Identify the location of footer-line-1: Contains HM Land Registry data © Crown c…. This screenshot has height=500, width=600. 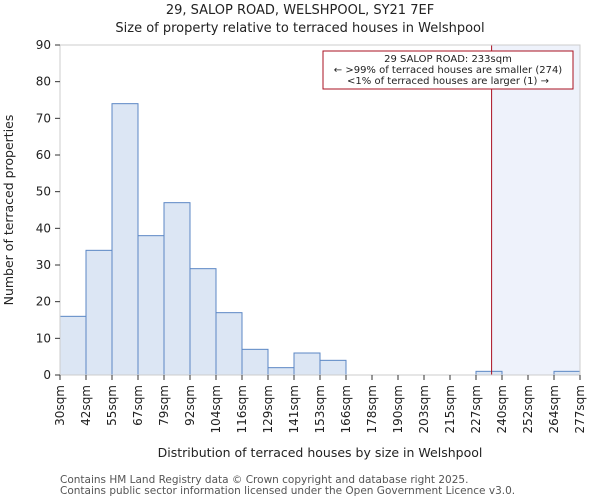
(264, 480).